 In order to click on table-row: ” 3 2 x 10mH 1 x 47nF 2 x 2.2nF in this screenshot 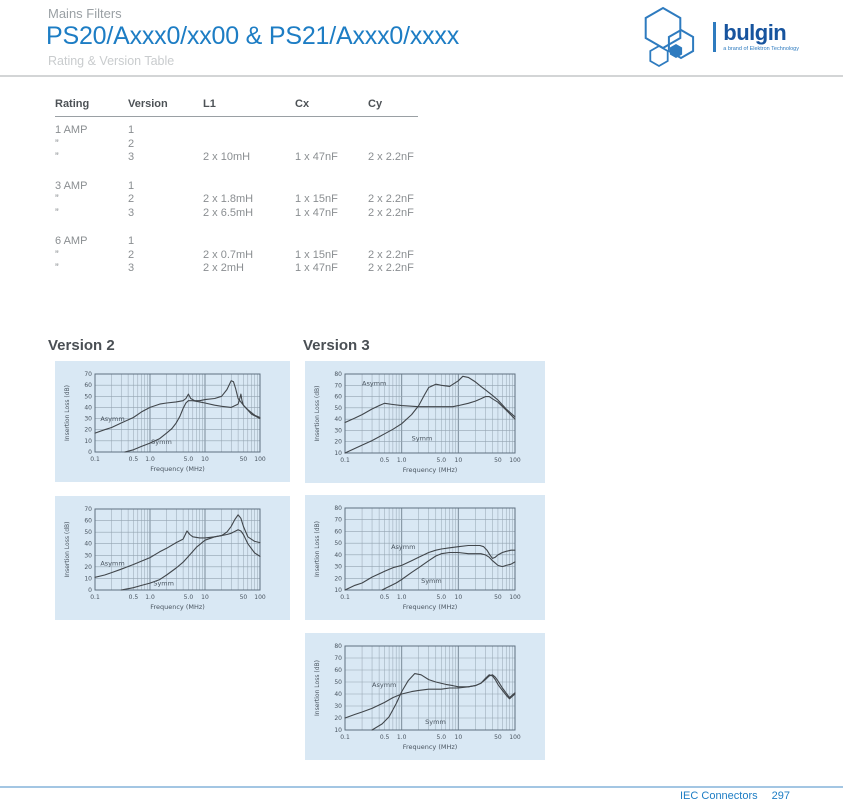, I will do `click(236, 158)`.